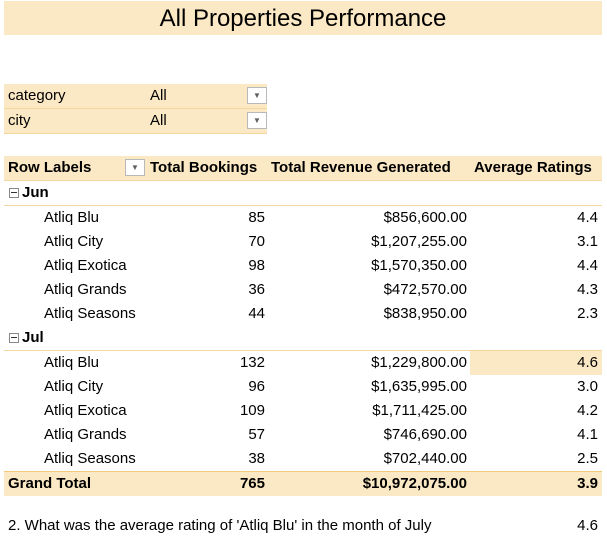 The image size is (607, 557). I want to click on bookings-value: 44, so click(256, 313).